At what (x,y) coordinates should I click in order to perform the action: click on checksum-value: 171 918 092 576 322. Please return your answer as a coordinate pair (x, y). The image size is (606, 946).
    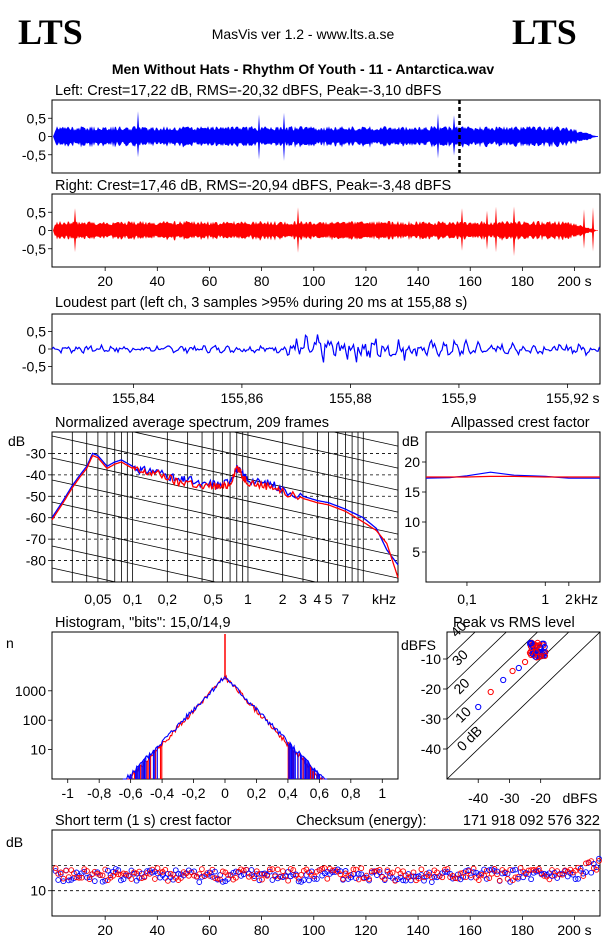
    Looking at the image, I should click on (531, 821).